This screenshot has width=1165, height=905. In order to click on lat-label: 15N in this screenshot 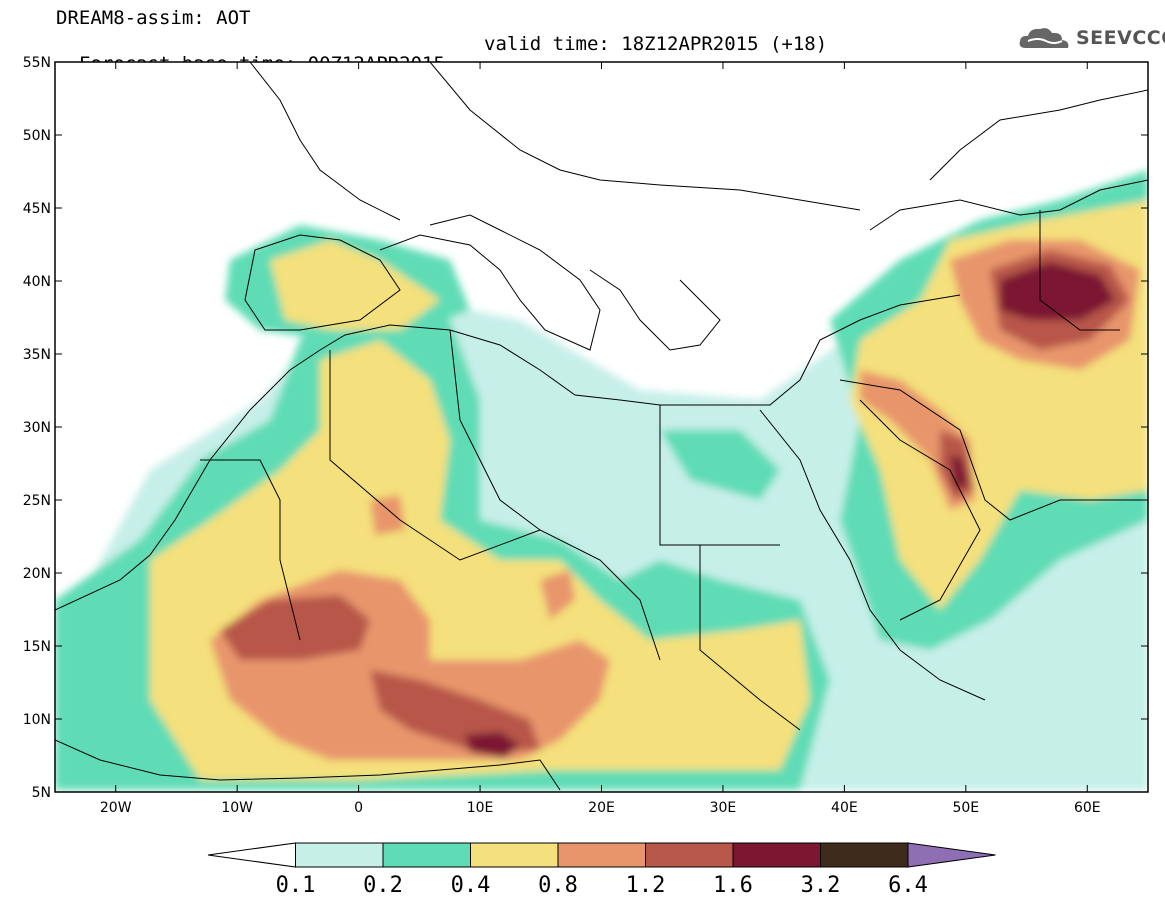, I will do `click(37, 647)`.